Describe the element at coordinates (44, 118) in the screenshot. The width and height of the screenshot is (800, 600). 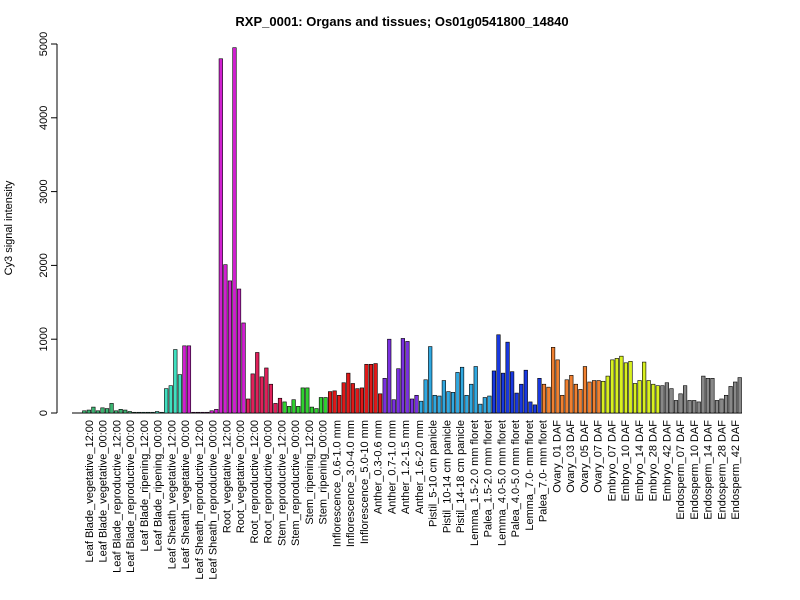
I see `y-tick-label: 4000` at that location.